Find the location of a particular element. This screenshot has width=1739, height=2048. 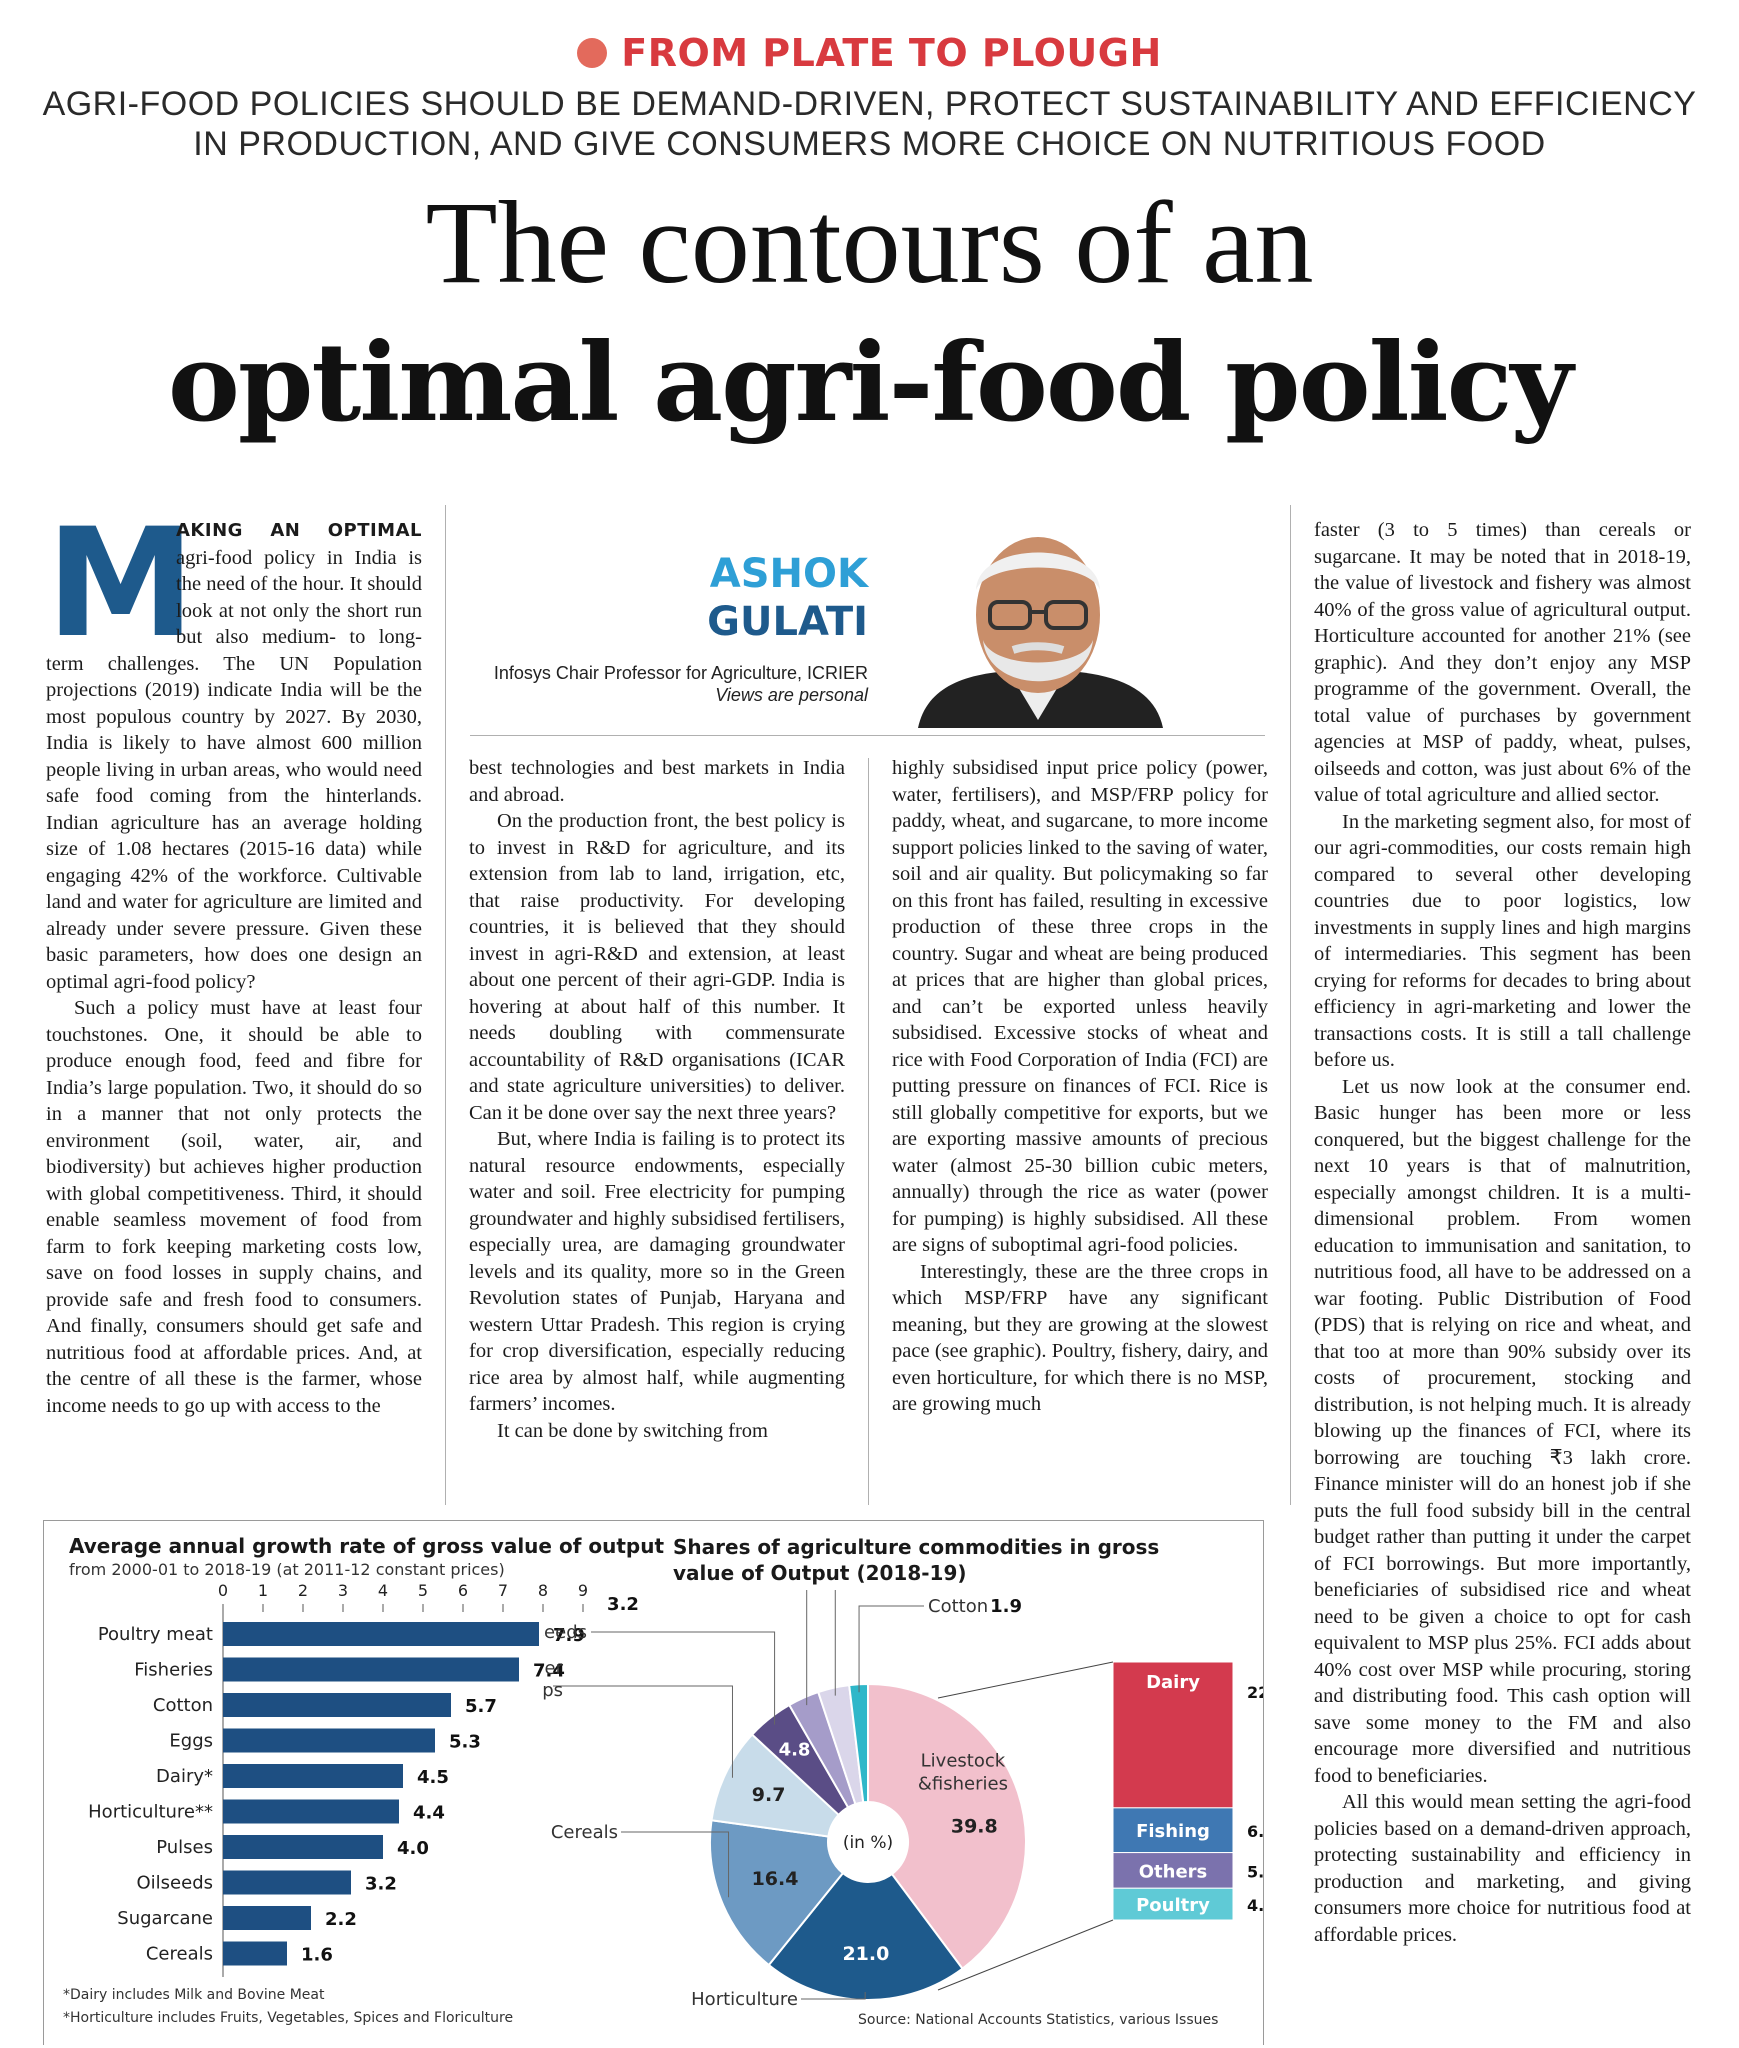

bar-value-label: 5.3 is located at coordinates (465, 1742).